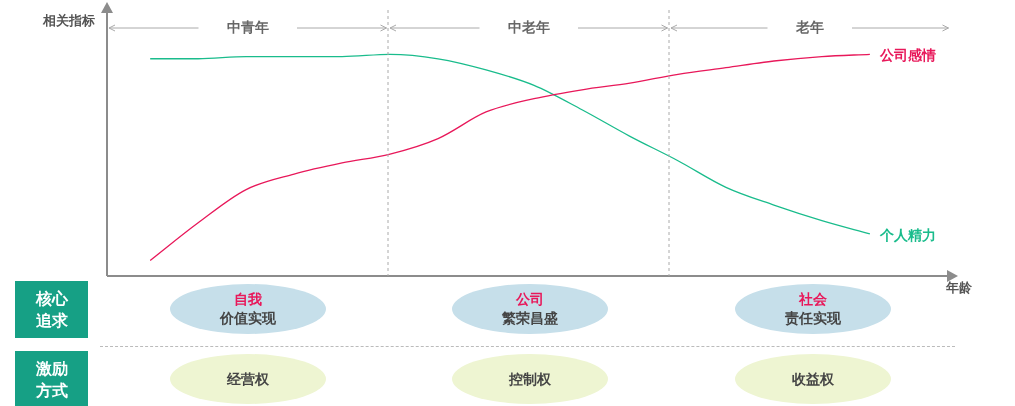 Image resolution: width=1015 pixels, height=406 pixels. Describe the element at coordinates (530, 318) in the screenshot. I see `text: 繁荣昌盛` at that location.